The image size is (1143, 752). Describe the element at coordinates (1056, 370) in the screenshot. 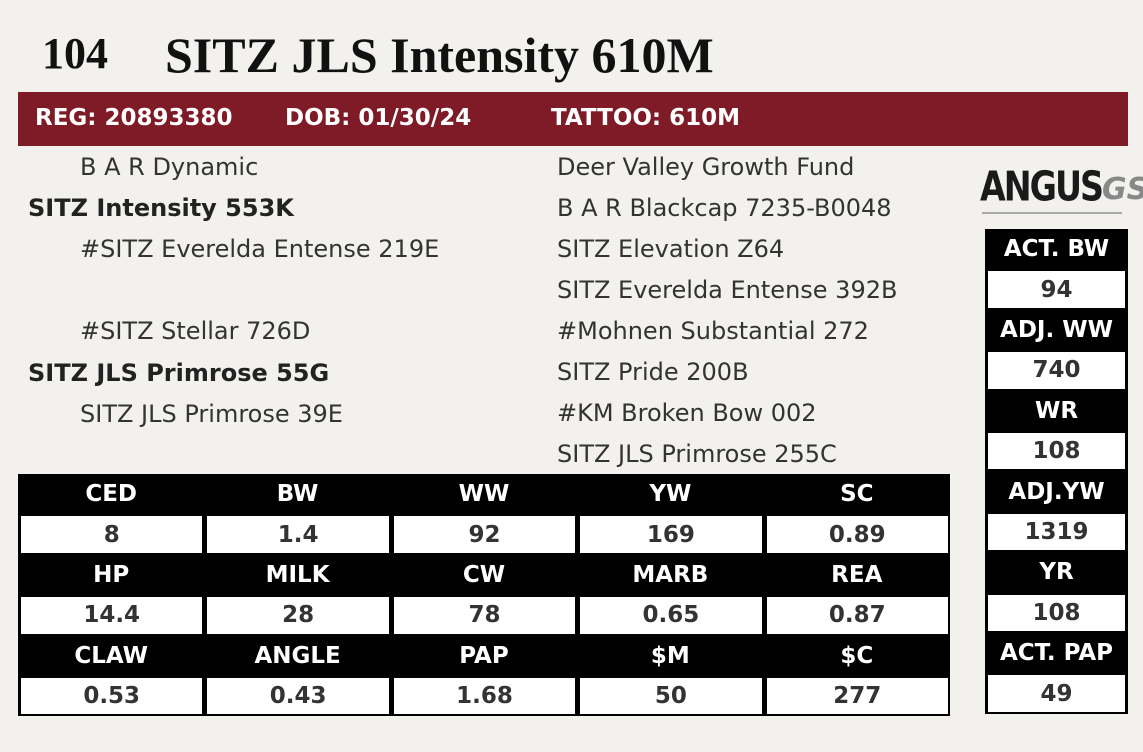

I see `stat-value: 740` at that location.